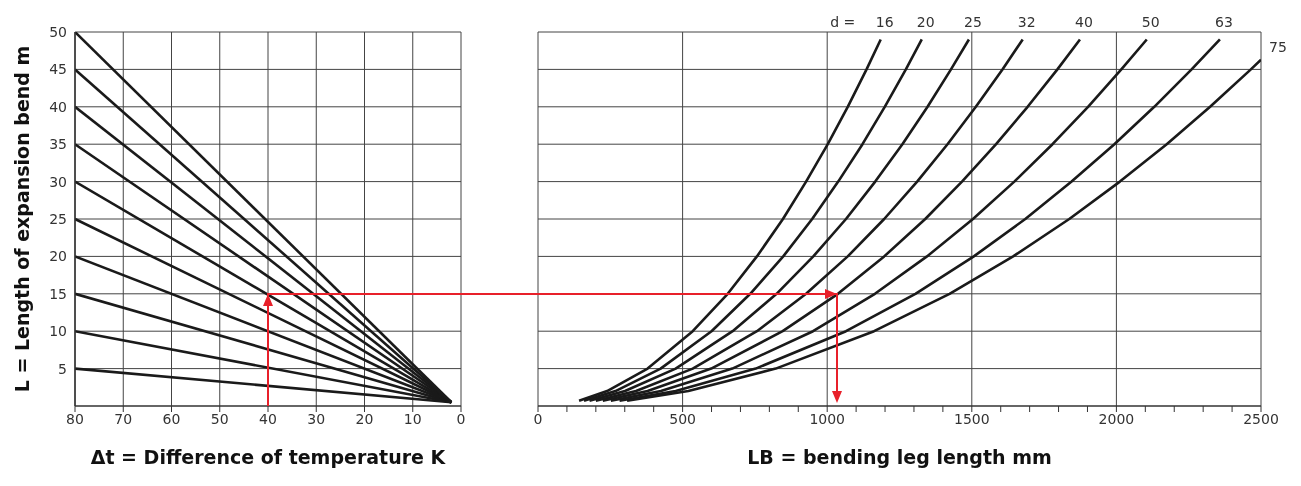 The height and width of the screenshot is (486, 1301). Describe the element at coordinates (899, 457) in the screenshot. I see `x-axis-title: LB = bending leg length mm` at that location.